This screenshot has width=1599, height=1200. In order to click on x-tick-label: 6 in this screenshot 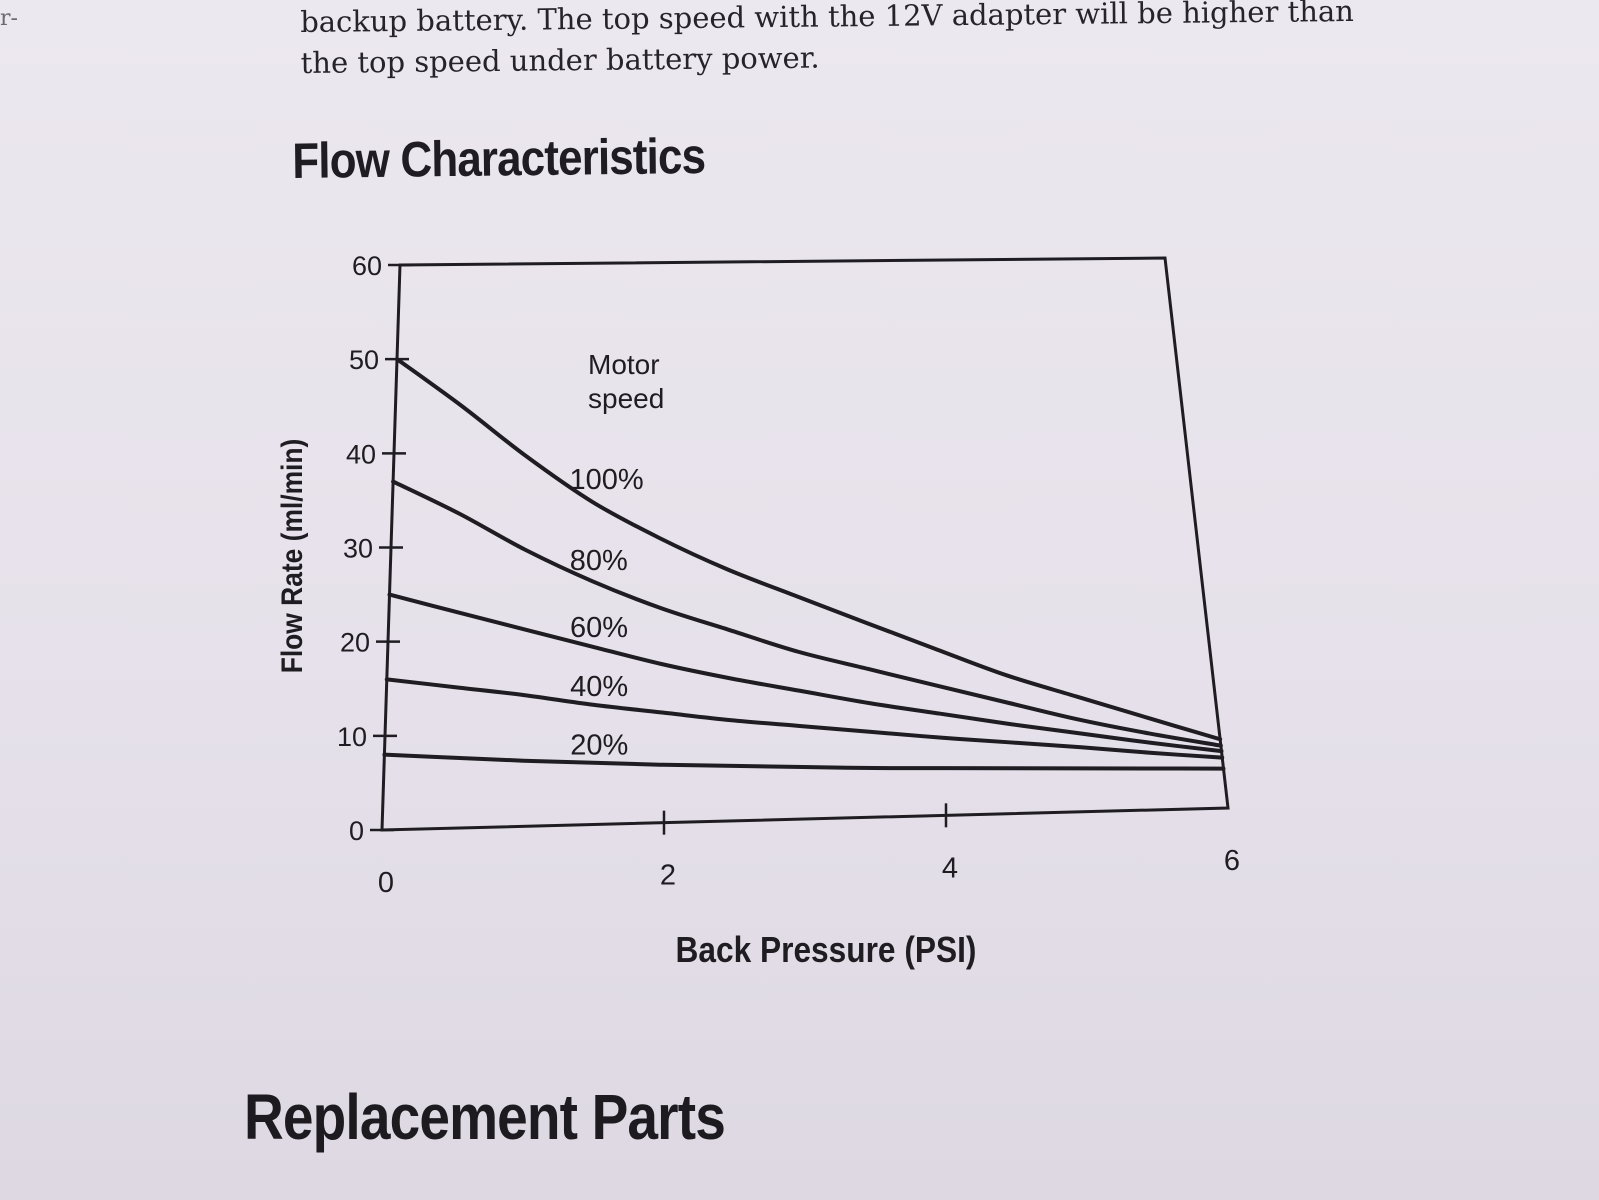, I will do `click(1232, 861)`.